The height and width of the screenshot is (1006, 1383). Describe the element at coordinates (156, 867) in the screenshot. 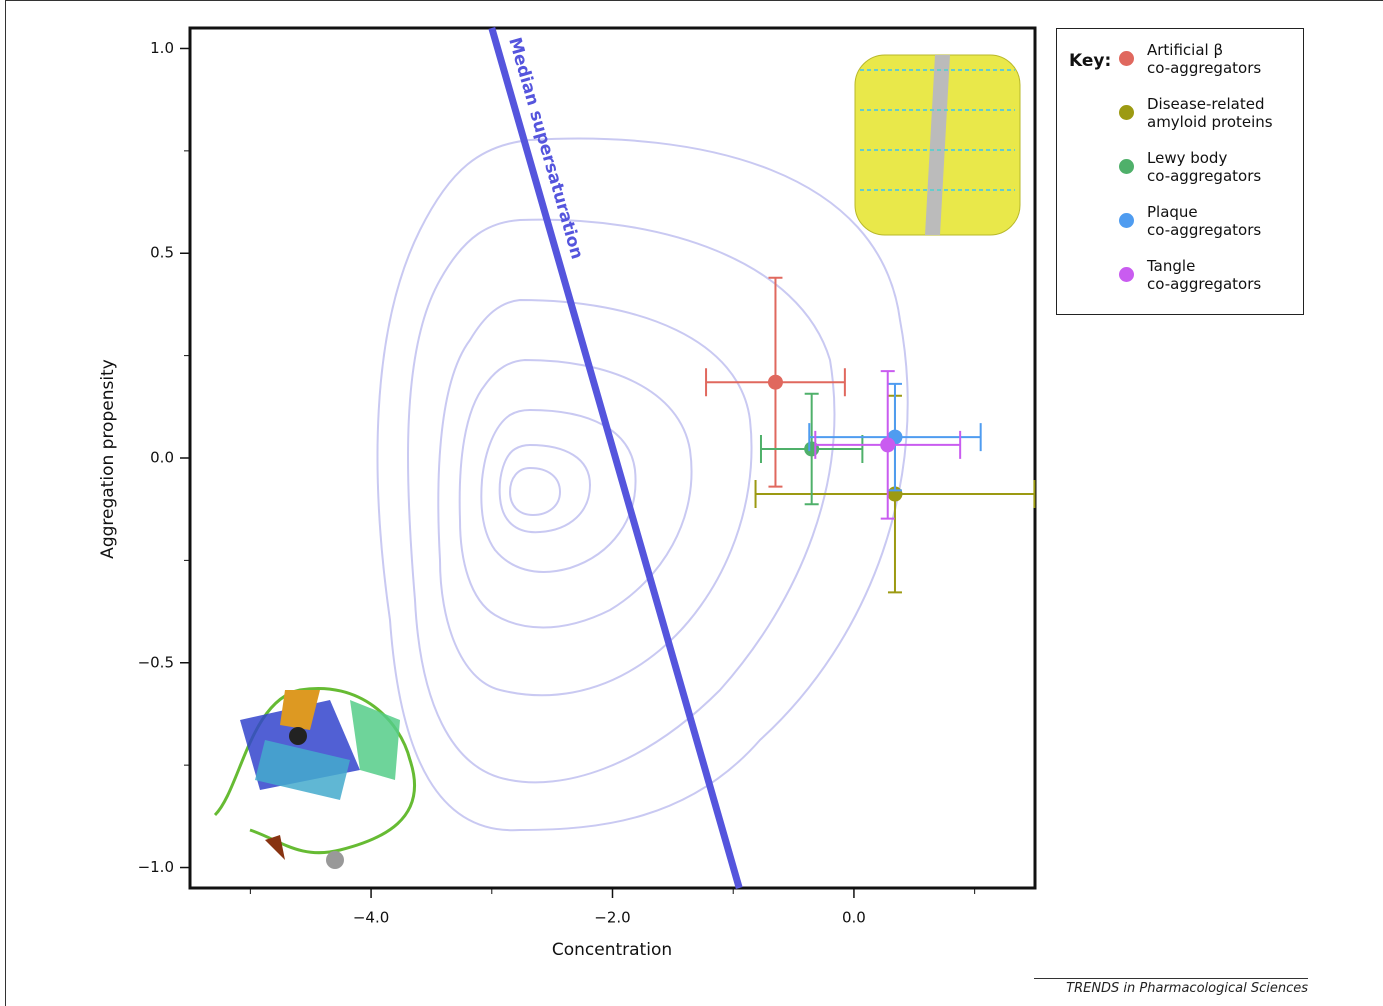

I see `y-tick-label: −1.0` at that location.